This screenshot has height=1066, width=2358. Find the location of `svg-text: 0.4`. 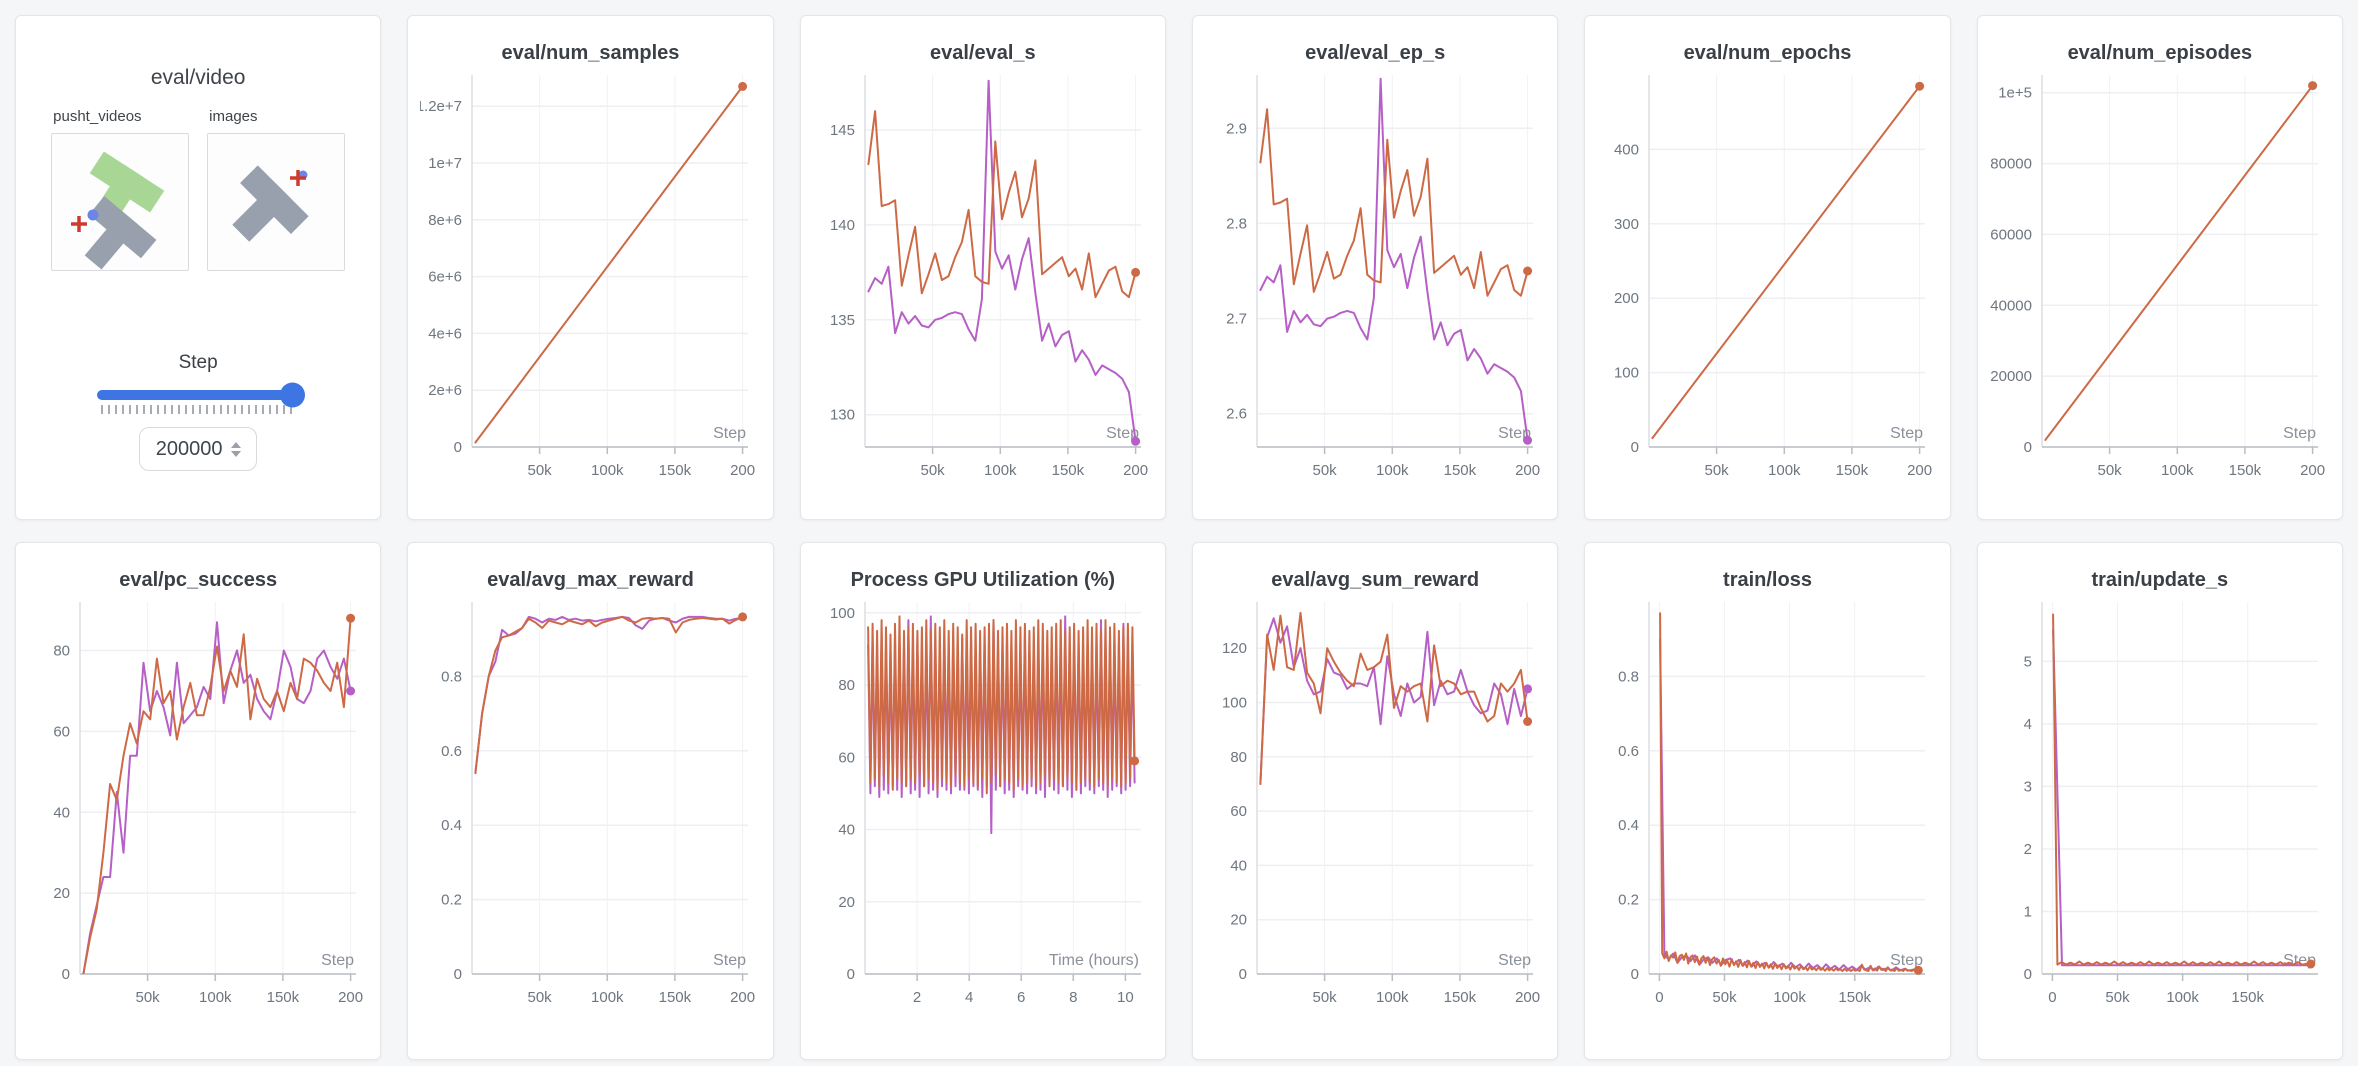

svg-text: 0.4 is located at coordinates (1629, 825).